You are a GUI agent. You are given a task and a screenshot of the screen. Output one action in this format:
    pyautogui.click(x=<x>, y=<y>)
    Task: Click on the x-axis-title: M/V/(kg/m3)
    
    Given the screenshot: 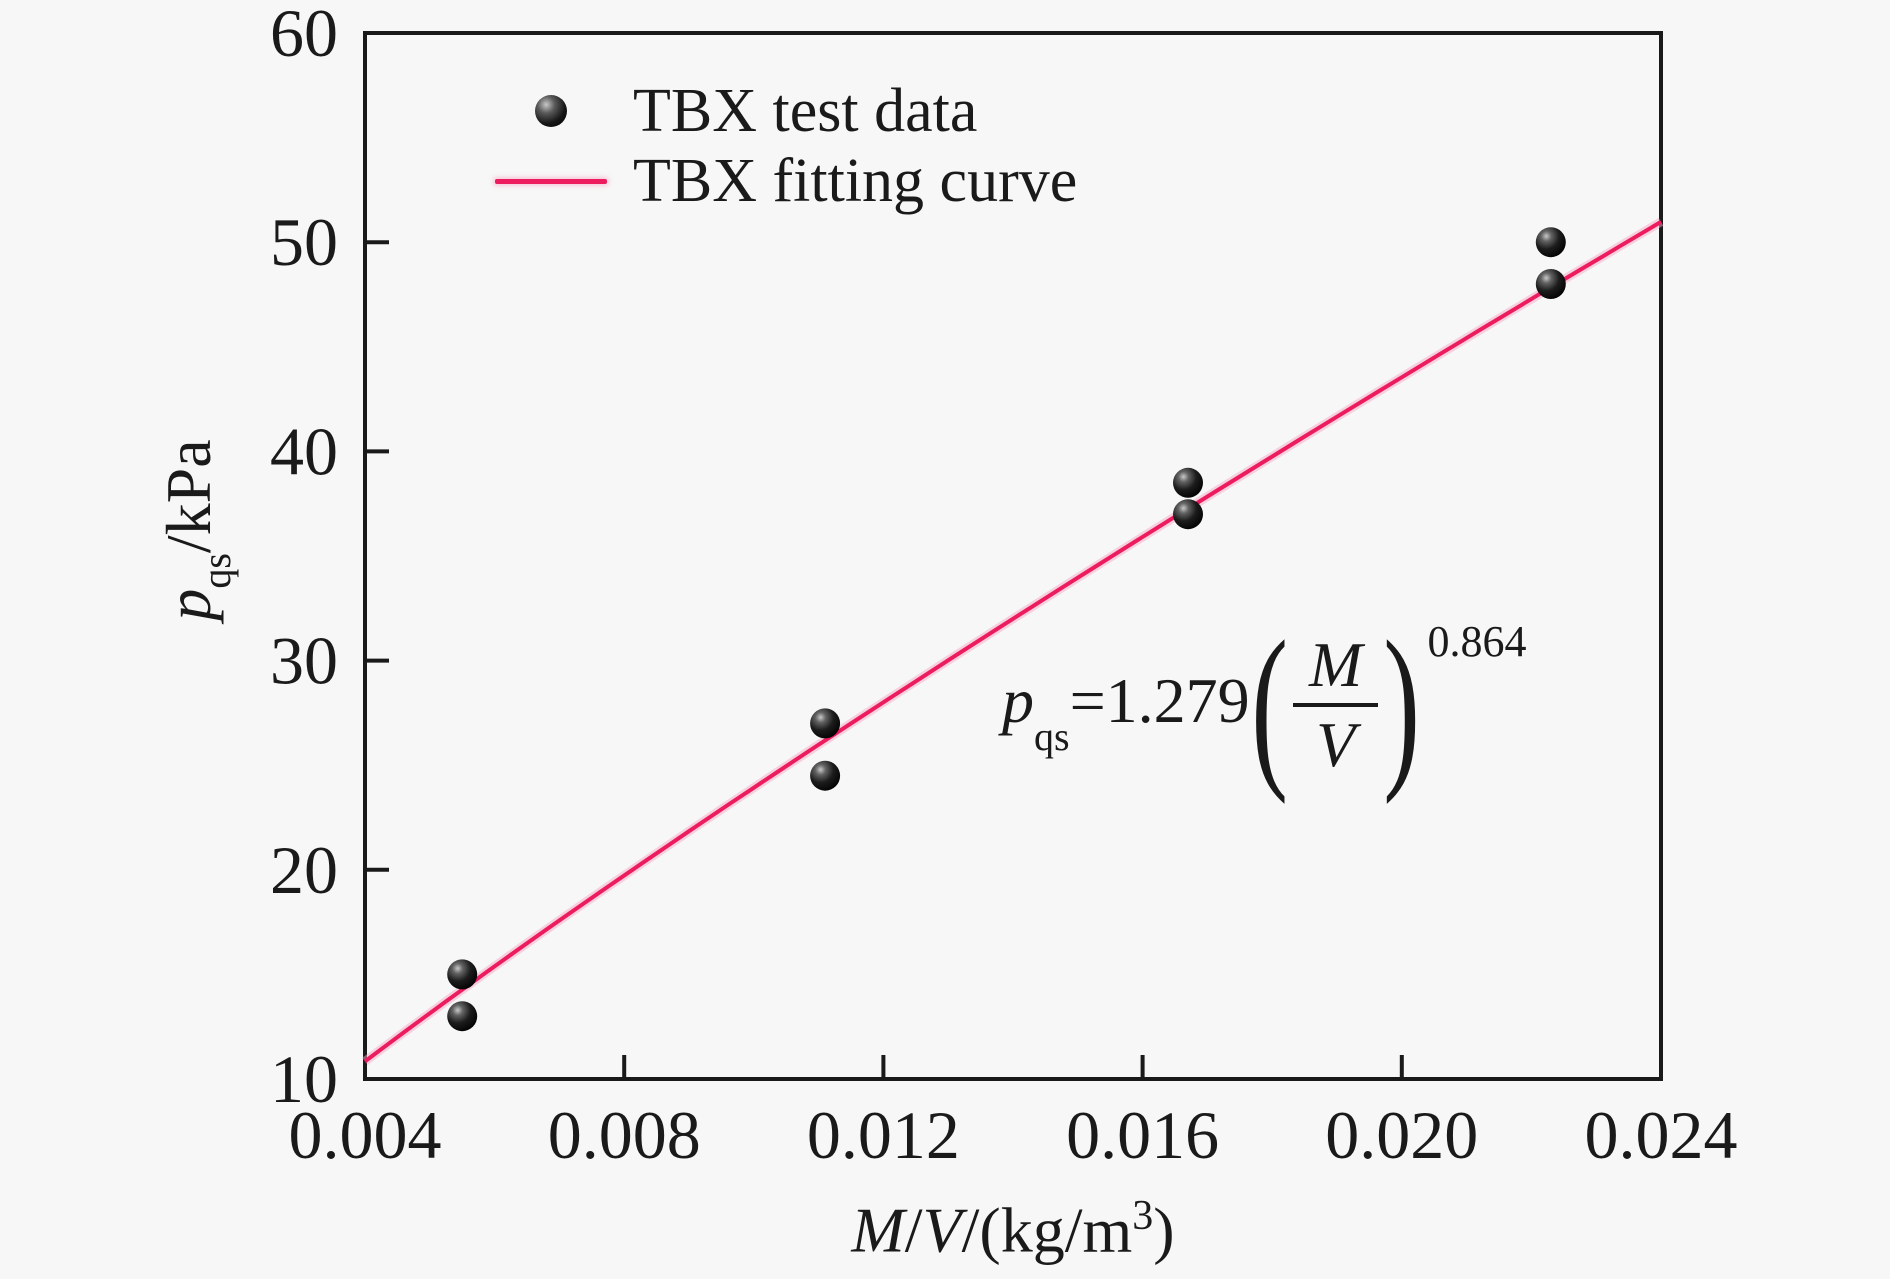 What is the action you would take?
    pyautogui.click(x=1012, y=1229)
    